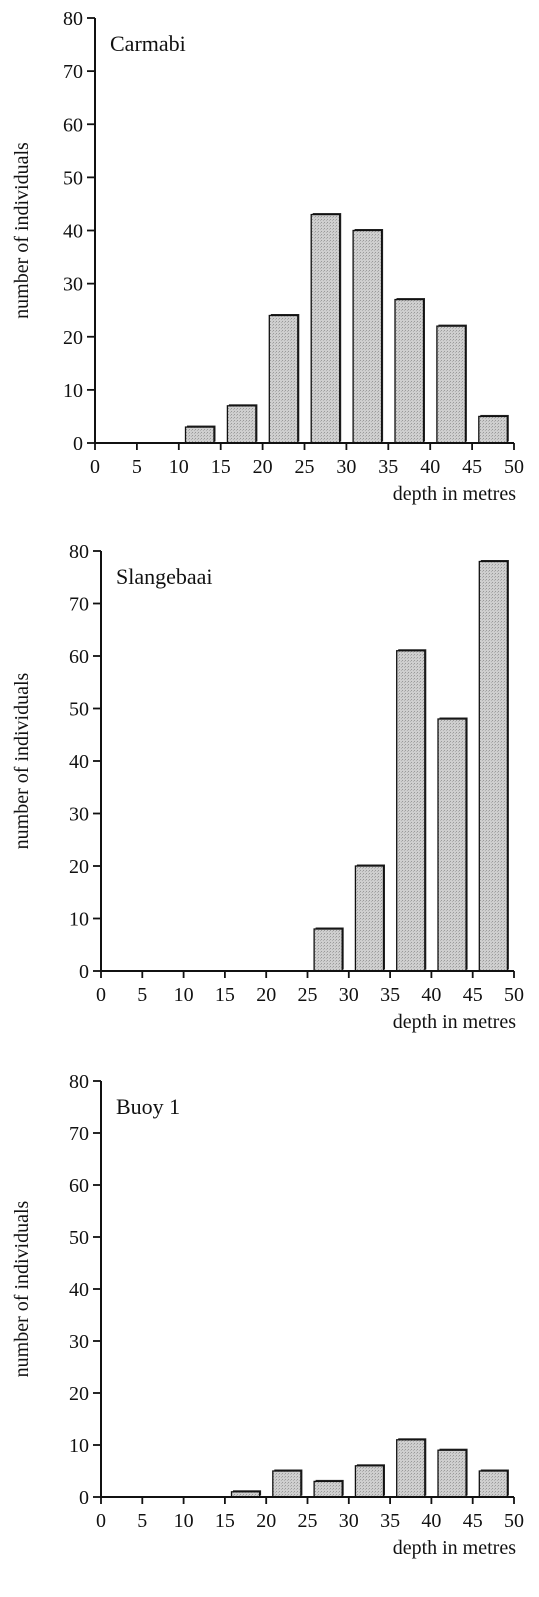 This screenshot has width=539, height=1597. What do you see at coordinates (148, 43) in the screenshot?
I see `panel-label: Carmabi` at bounding box center [148, 43].